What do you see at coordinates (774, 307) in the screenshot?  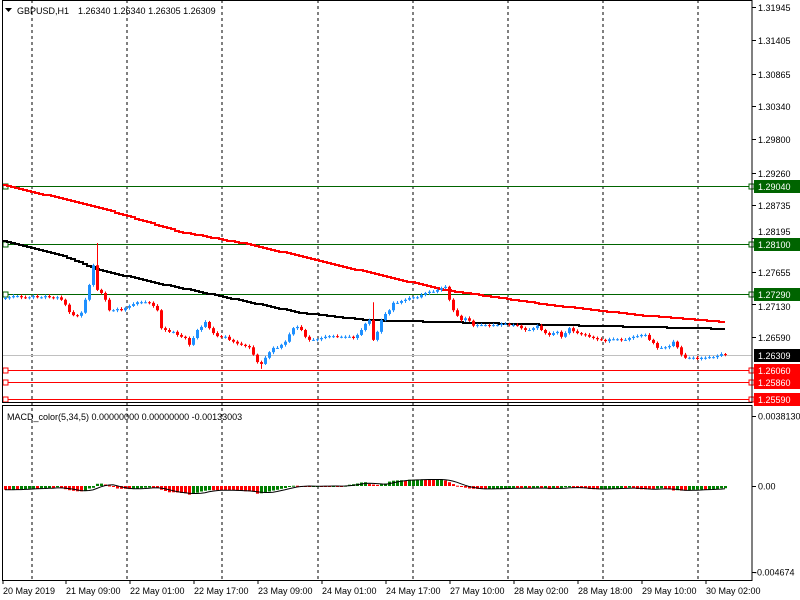 I see `price-tick-label: 1.27130` at bounding box center [774, 307].